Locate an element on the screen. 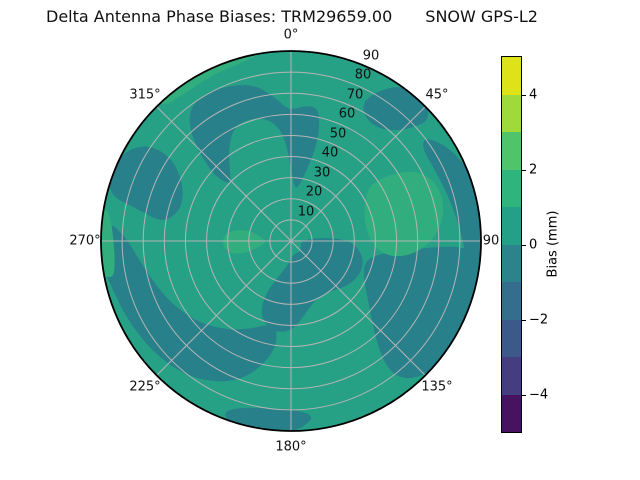 The image size is (640, 480). region-dark-bottom-left-crescent is located at coordinates (189, 303).